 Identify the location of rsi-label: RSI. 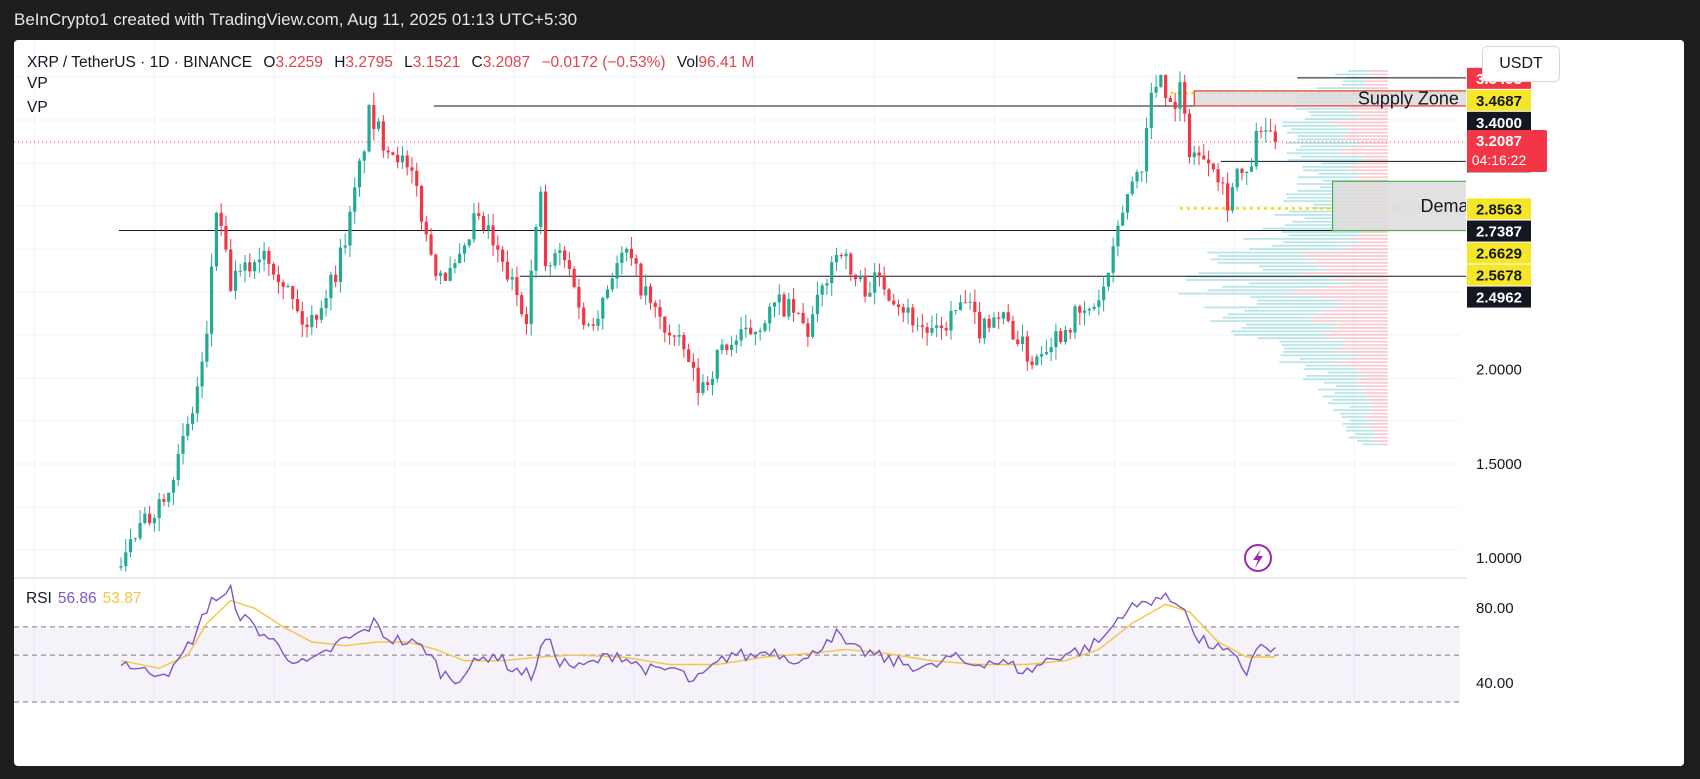
(39, 598).